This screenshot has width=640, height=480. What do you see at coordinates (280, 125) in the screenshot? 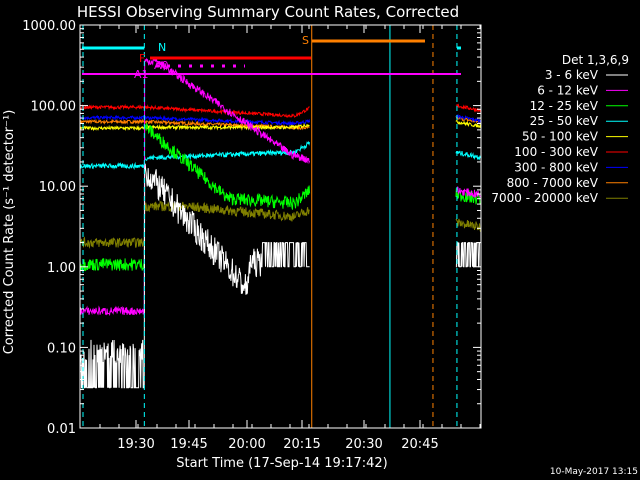
I see `series-line-50-100-kev` at bounding box center [280, 125].